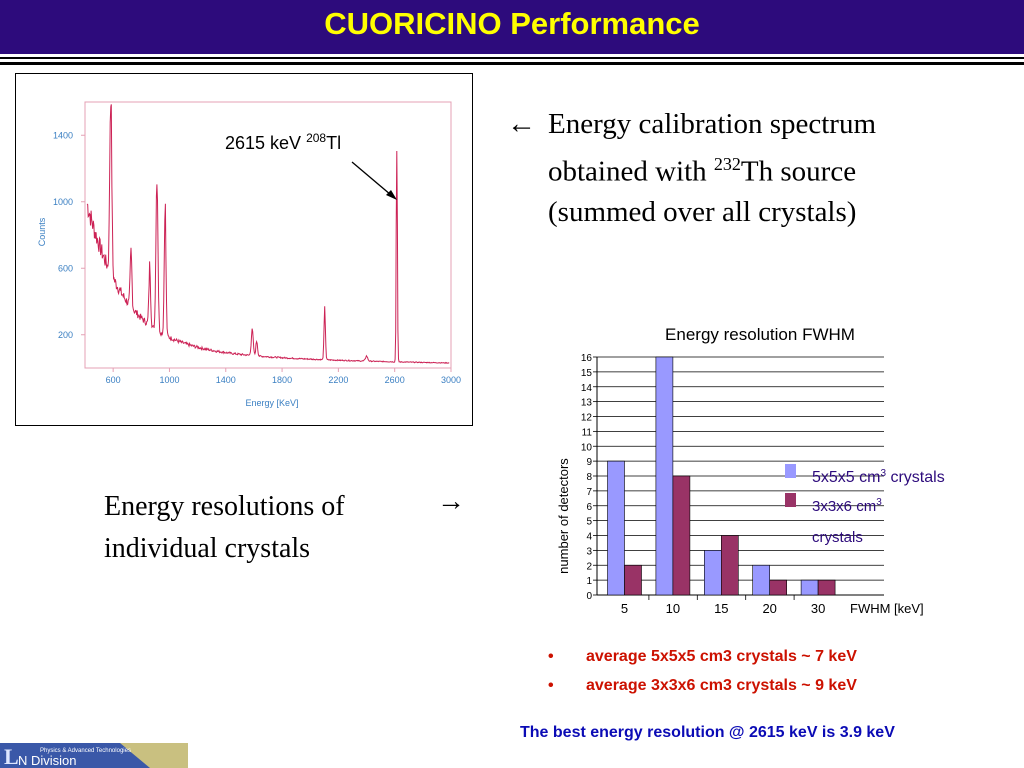 This screenshot has width=1024, height=768. I want to click on chart-legend: 5x5x5 cm3 crystals 3x3x6 cm3 crystals, so click(865, 505).